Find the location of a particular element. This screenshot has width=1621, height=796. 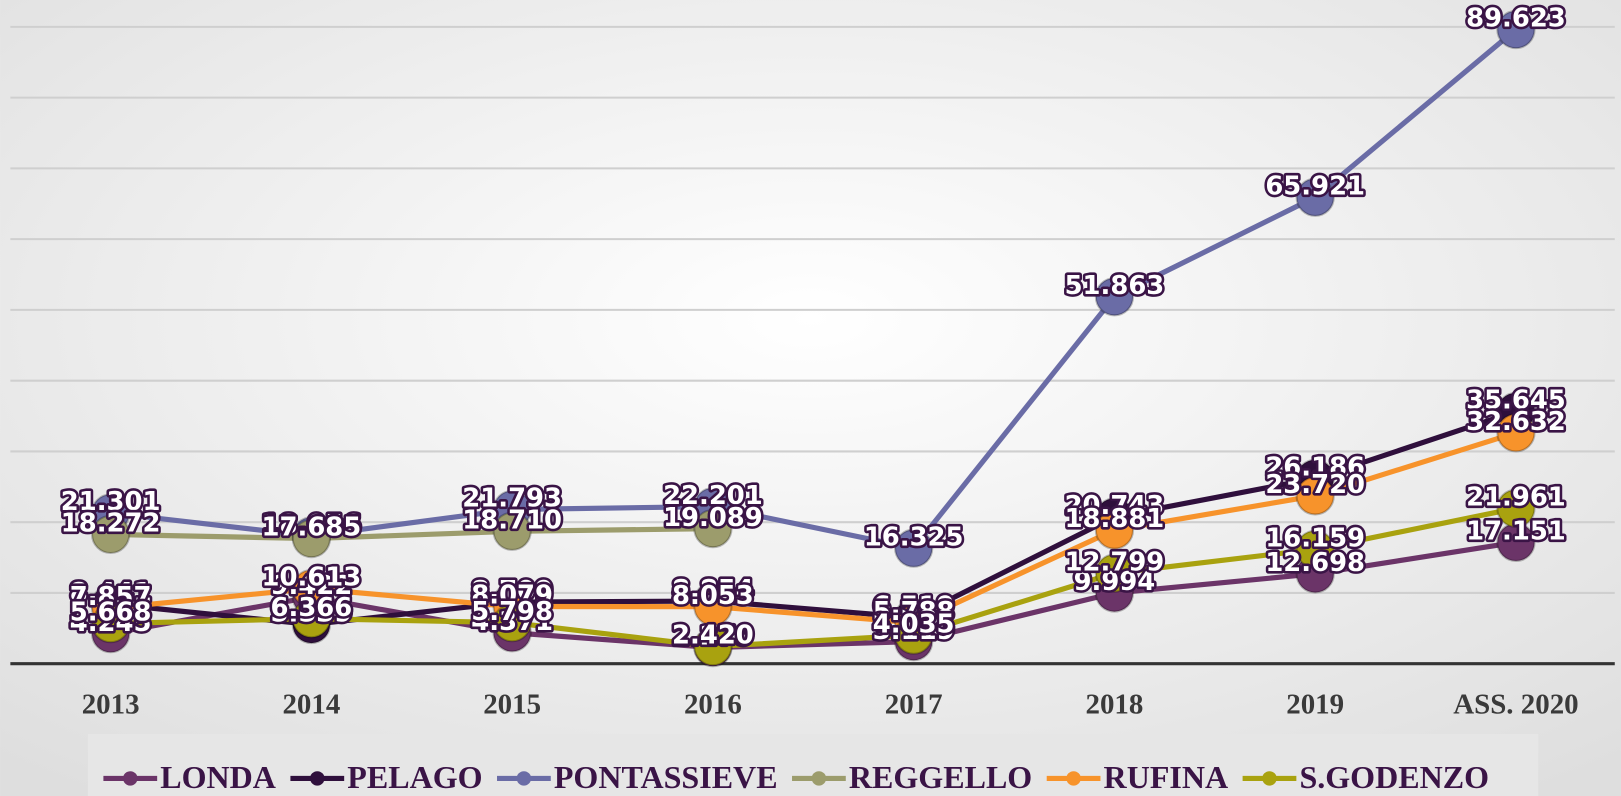

data-label: 26.186 is located at coordinates (1315, 468).